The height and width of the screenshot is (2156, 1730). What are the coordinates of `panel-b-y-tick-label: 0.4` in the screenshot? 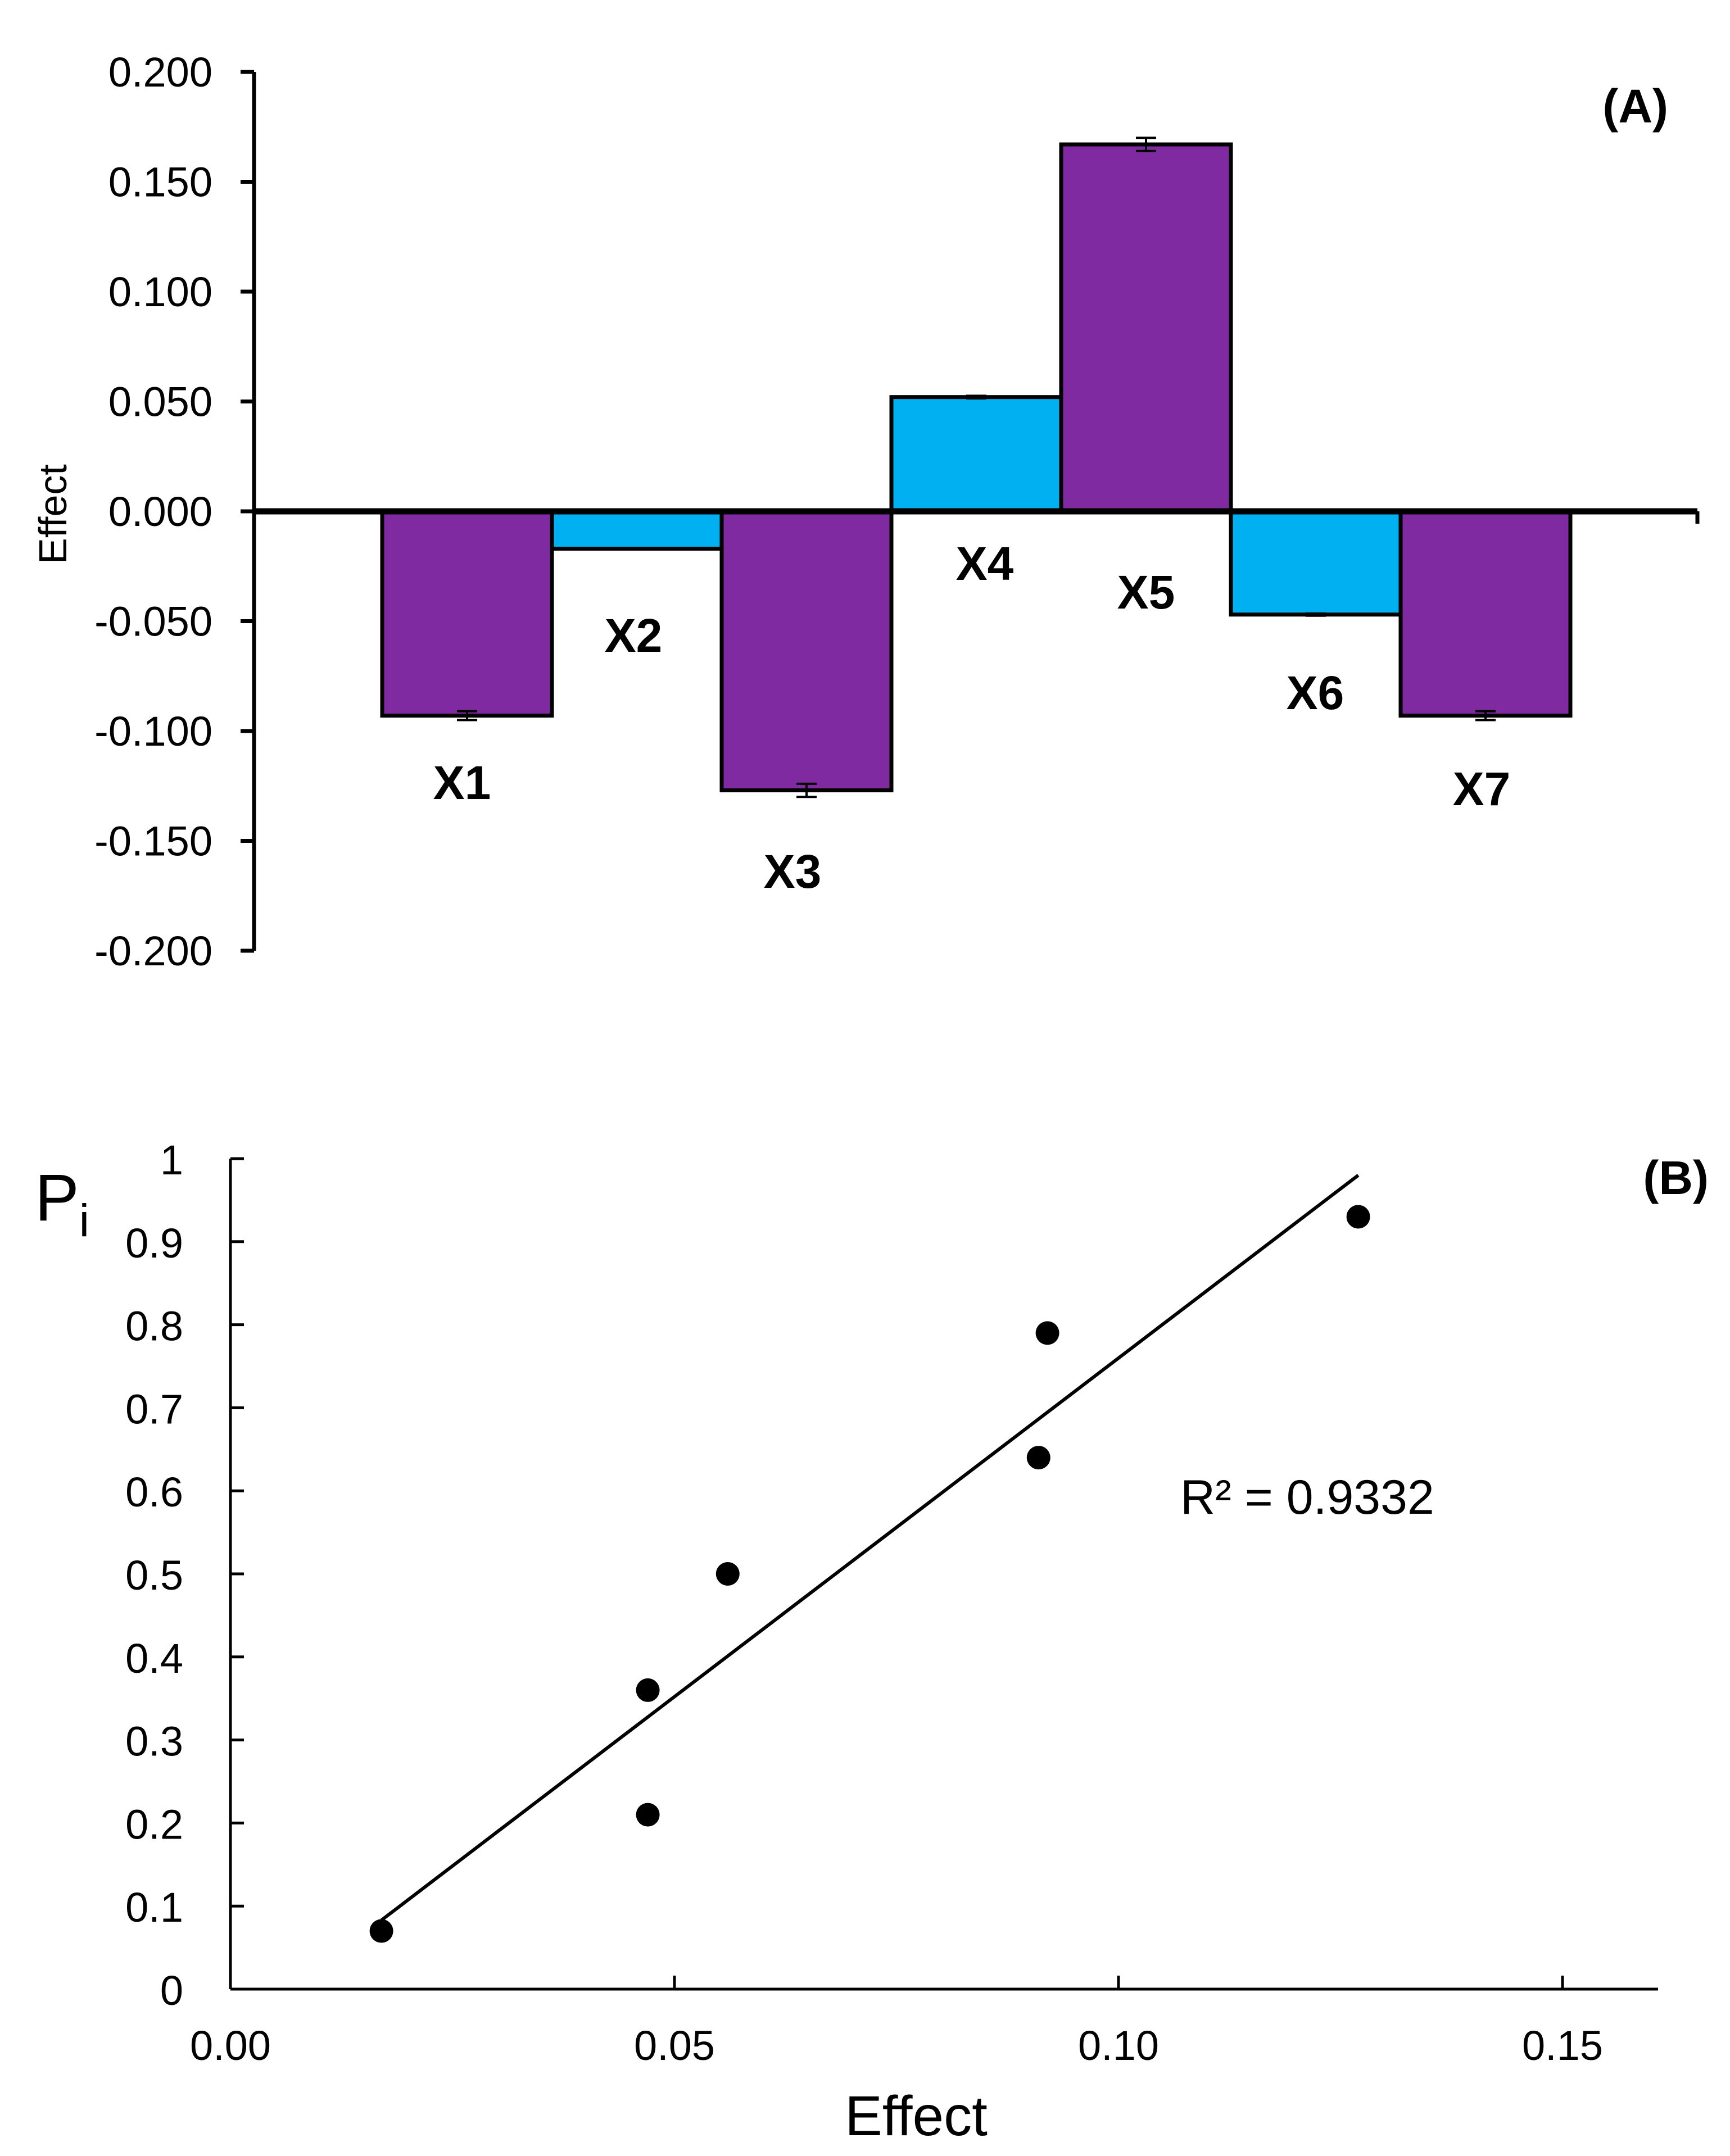 It's located at (154, 1658).